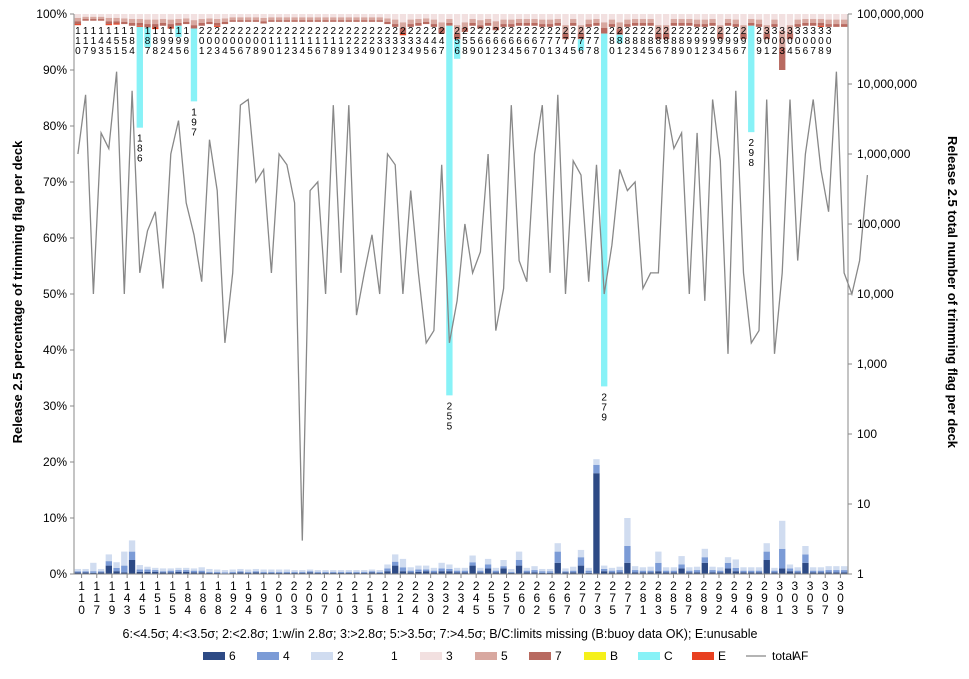 Image resolution: width=969 pixels, height=679 pixels. What do you see at coordinates (558, 656) in the screenshot?
I see `legend-label-7: 7` at bounding box center [558, 656].